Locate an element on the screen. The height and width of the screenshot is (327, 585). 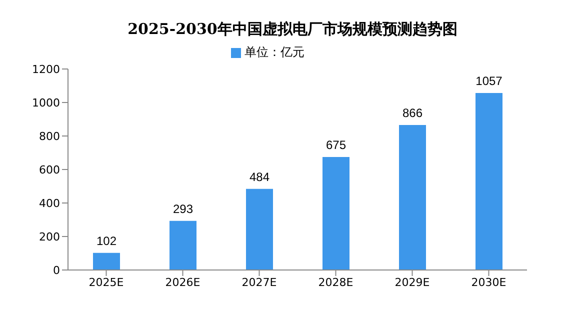
y-tick-label: 1000 is located at coordinates (46, 103).